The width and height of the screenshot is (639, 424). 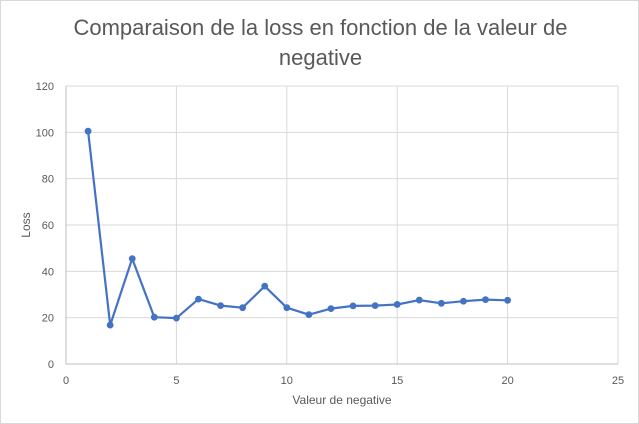 I want to click on x-axis-title: Valeur de negative, so click(x=342, y=400).